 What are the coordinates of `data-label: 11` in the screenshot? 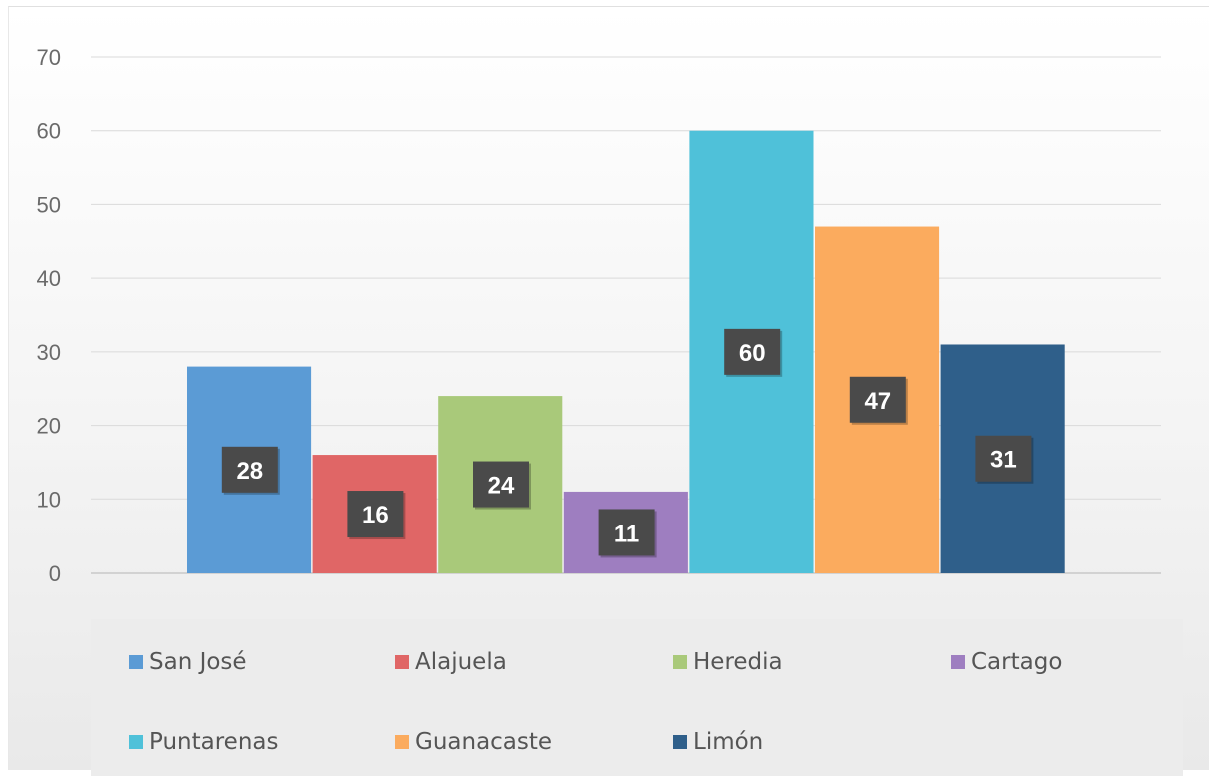 It's located at (626, 533).